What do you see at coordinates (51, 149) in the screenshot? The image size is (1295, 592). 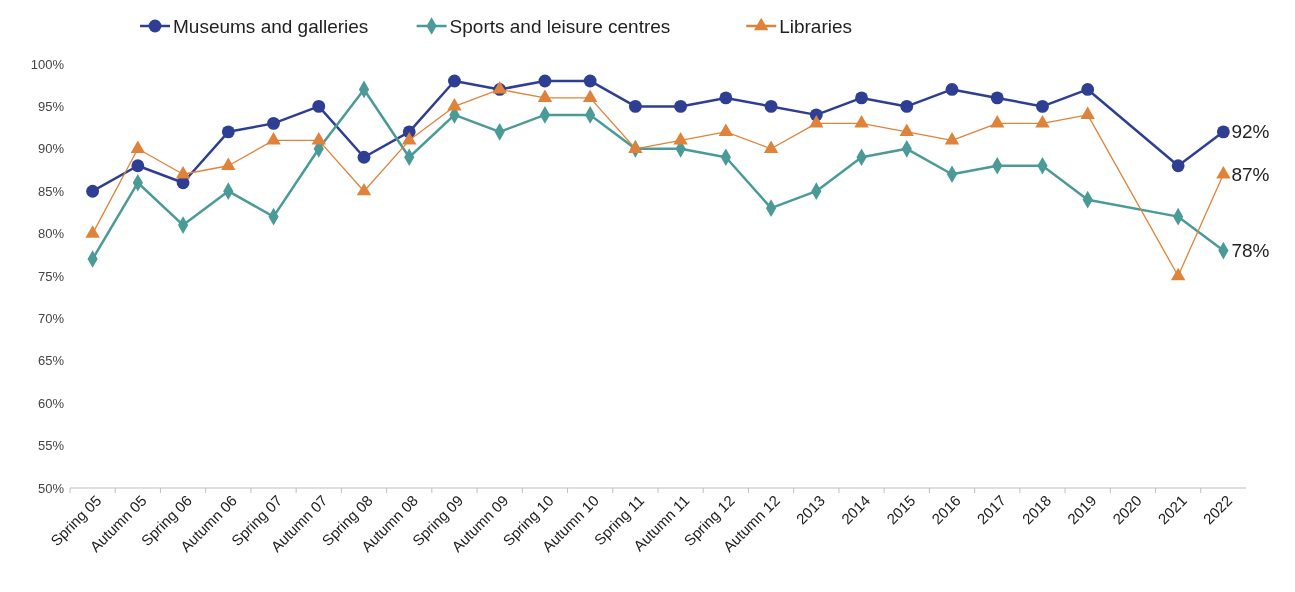 I see `y-tick-label: 90%` at bounding box center [51, 149].